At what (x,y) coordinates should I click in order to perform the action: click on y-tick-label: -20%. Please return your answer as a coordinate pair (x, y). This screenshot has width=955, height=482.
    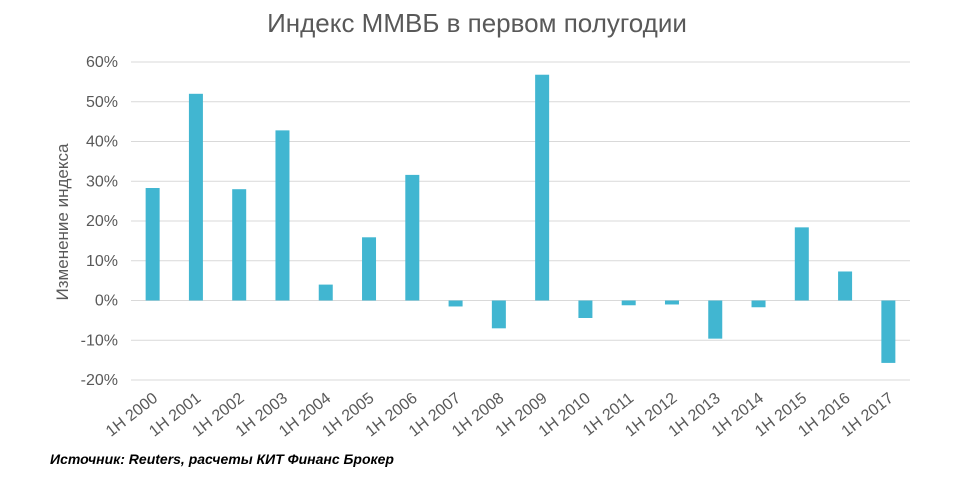
    Looking at the image, I should click on (99, 380).